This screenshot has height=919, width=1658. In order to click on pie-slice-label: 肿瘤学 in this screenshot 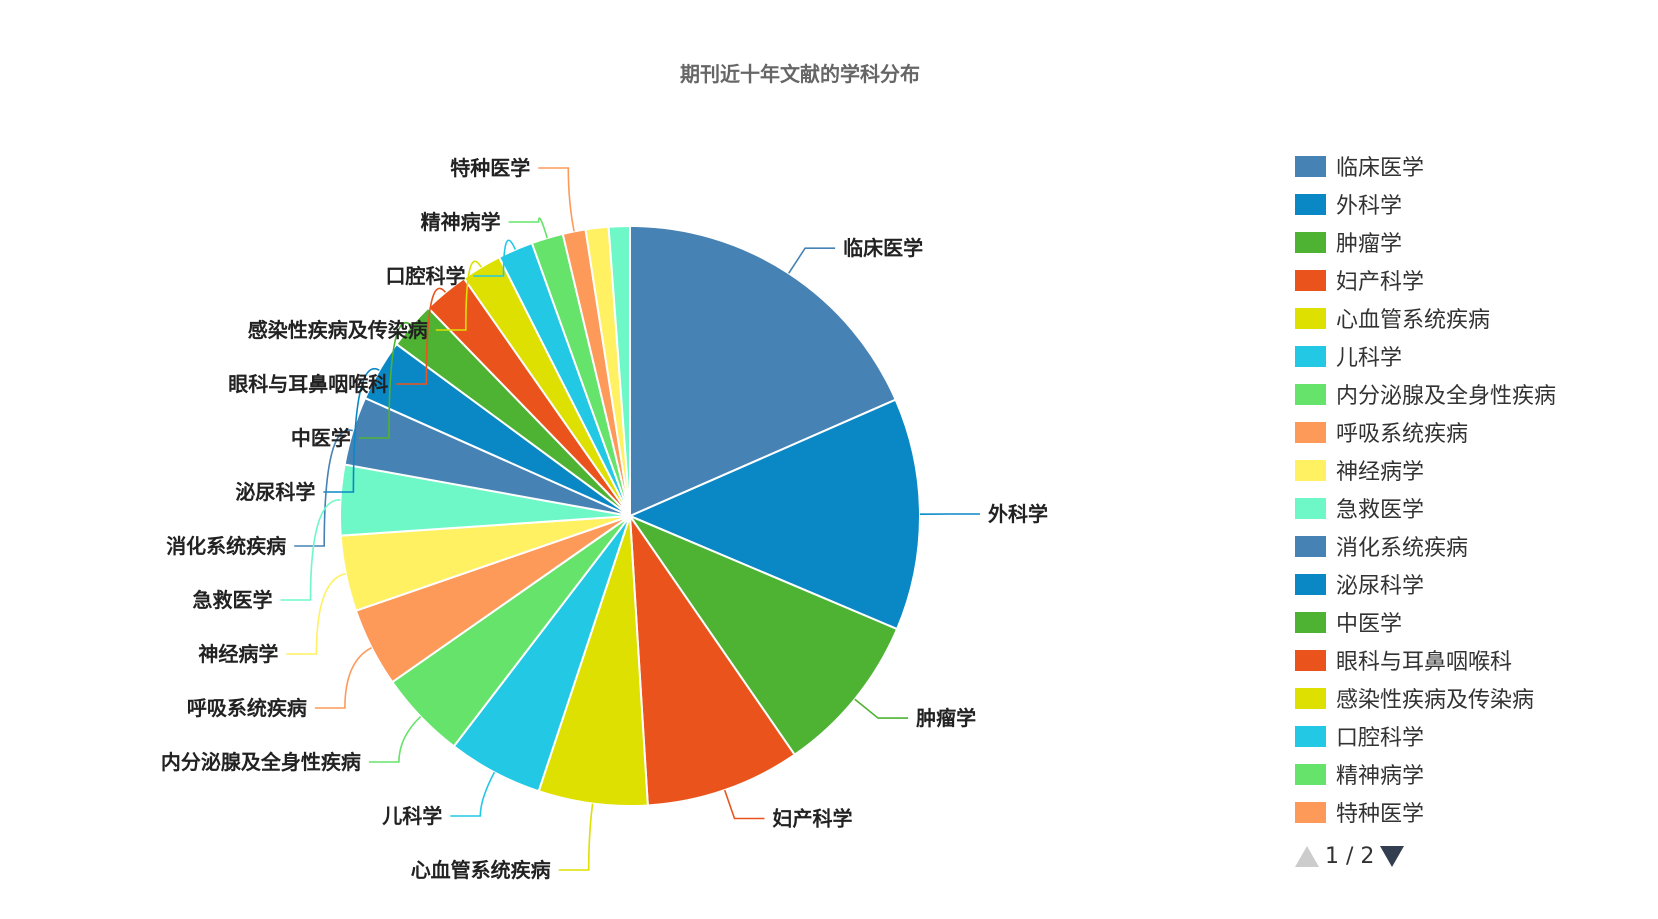, I will do `click(946, 718)`.